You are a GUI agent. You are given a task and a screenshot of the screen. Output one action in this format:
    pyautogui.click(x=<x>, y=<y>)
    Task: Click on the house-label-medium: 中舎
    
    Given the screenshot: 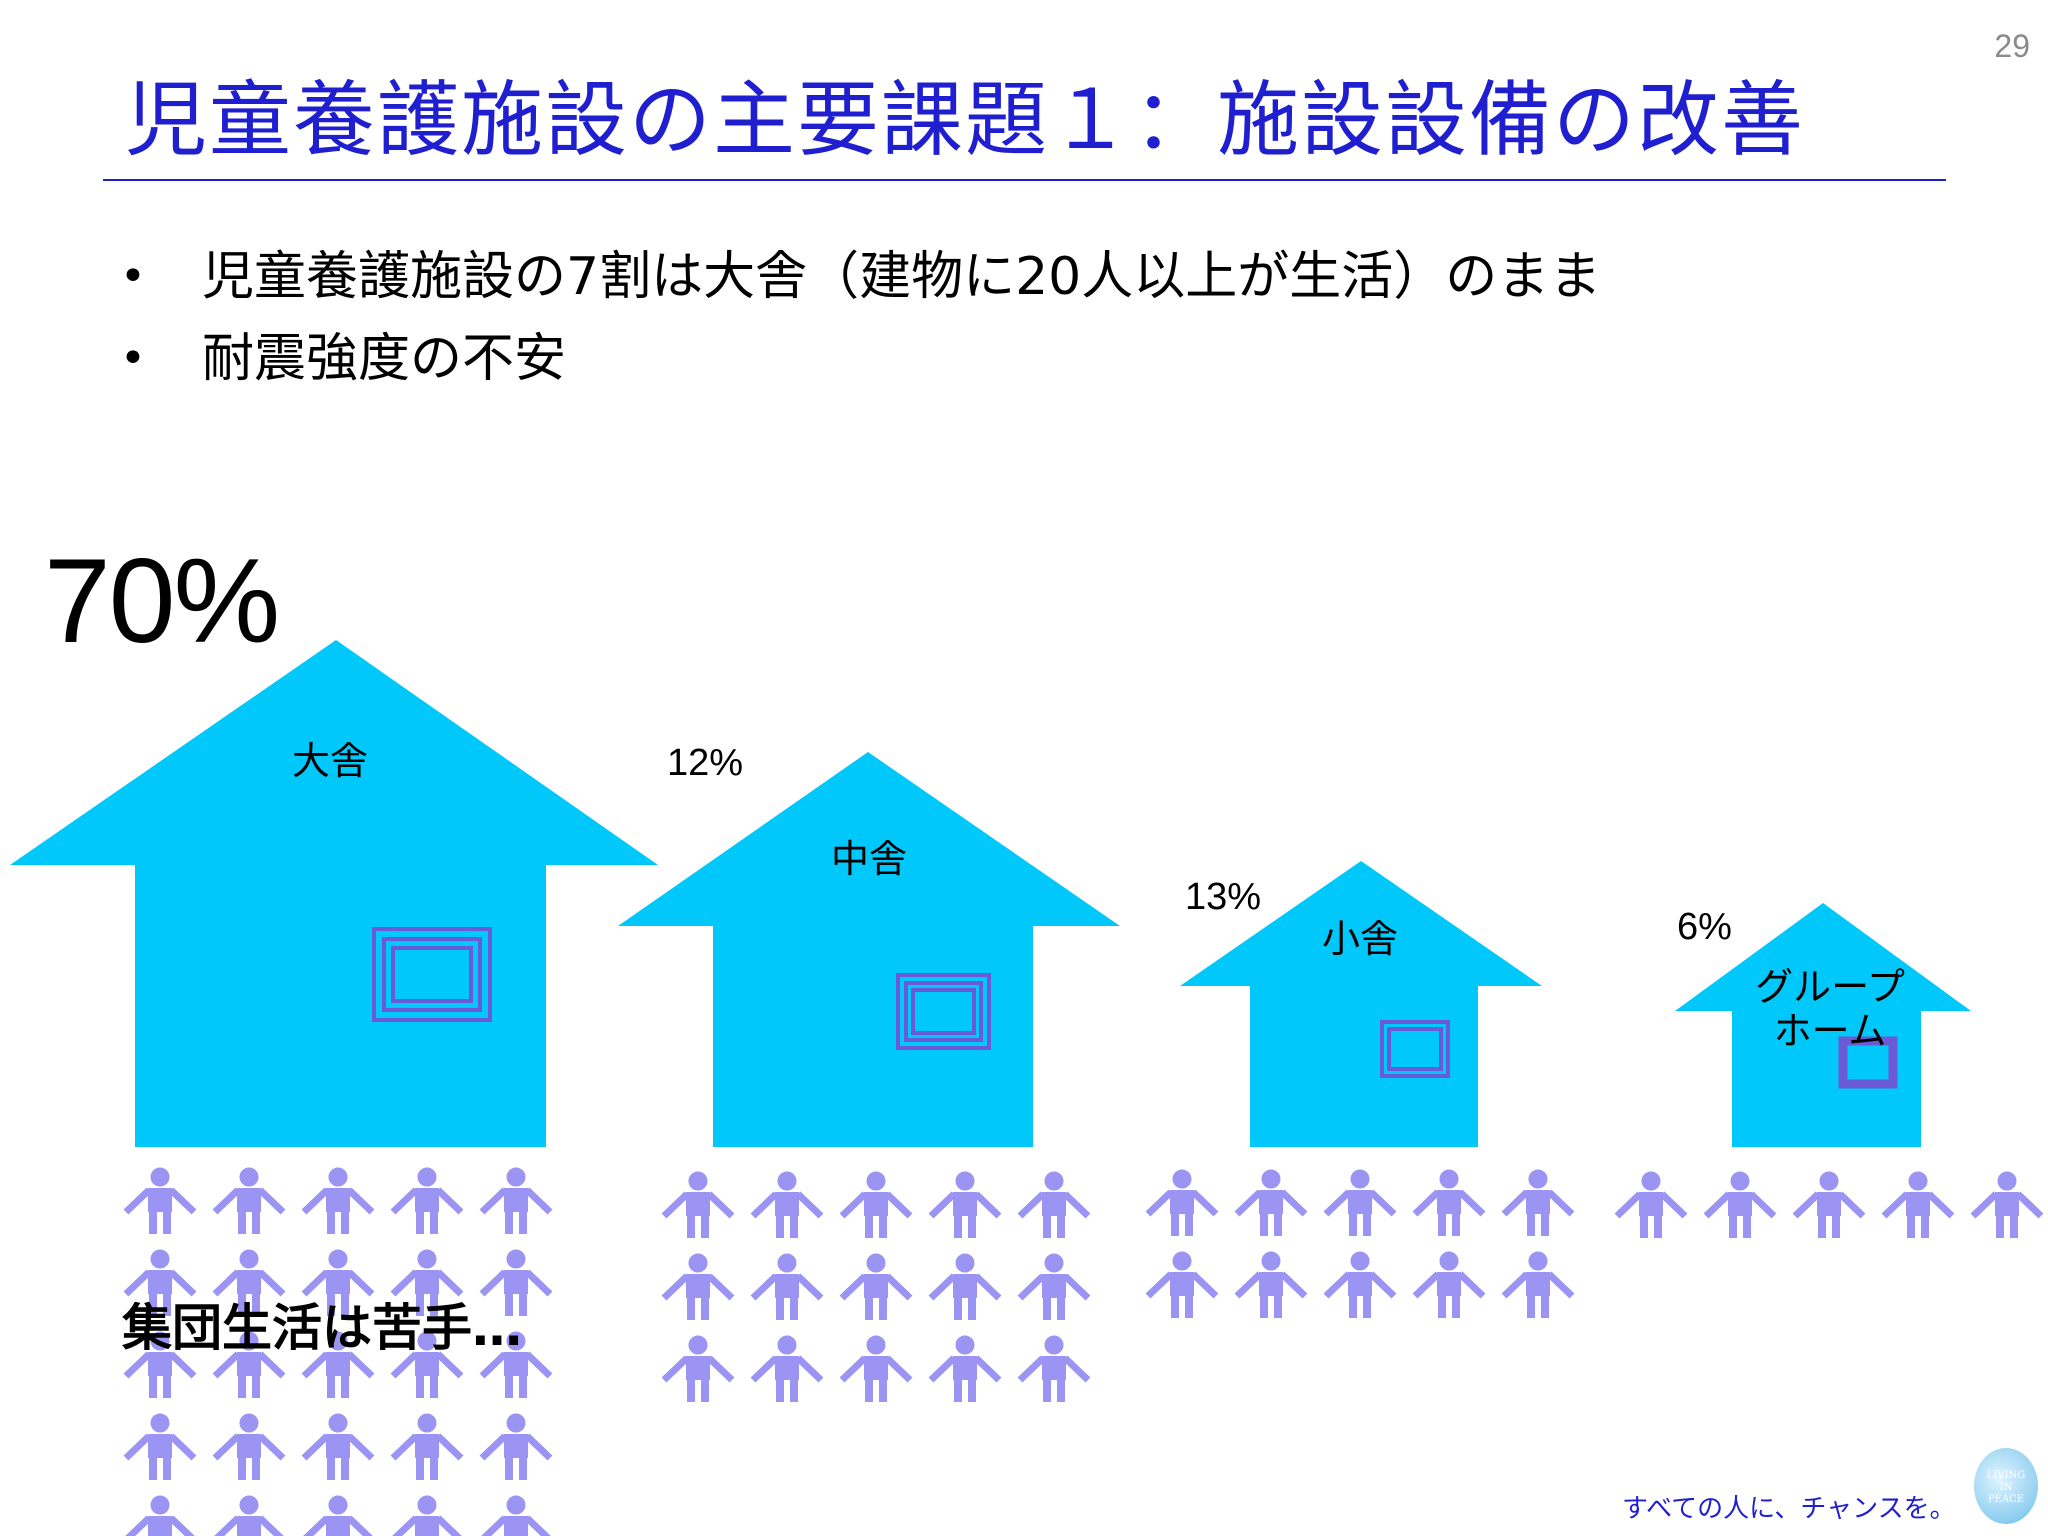 What is the action you would take?
    pyautogui.click(x=869, y=859)
    